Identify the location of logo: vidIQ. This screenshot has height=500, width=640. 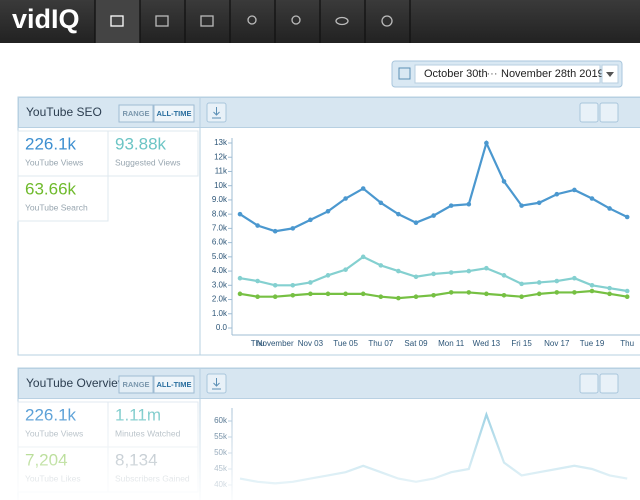
(46, 19).